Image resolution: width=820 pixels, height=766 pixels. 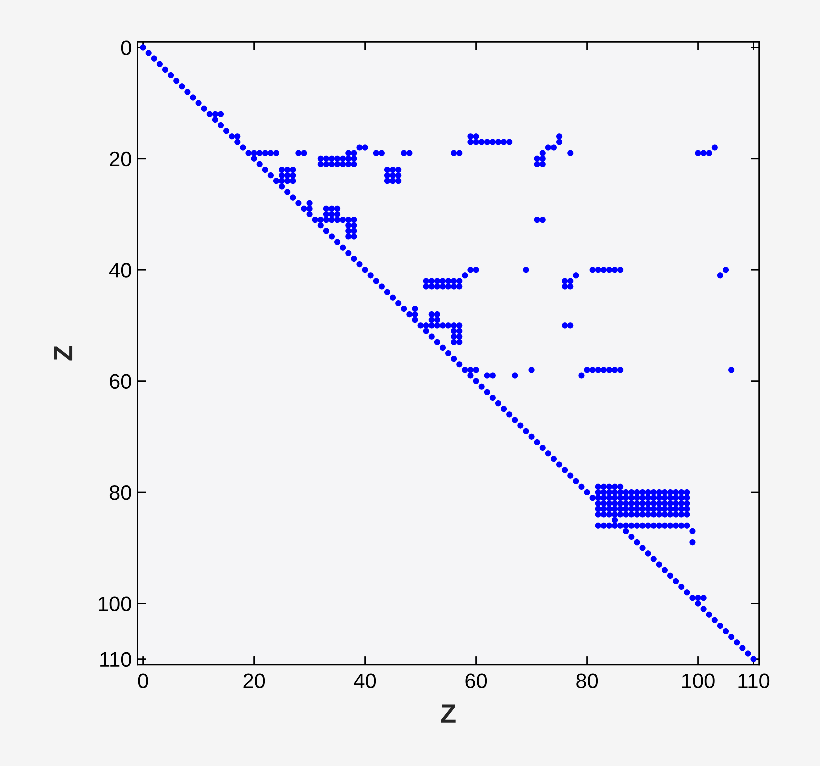 What do you see at coordinates (126, 48) in the screenshot?
I see `y-tick-label: 0` at bounding box center [126, 48].